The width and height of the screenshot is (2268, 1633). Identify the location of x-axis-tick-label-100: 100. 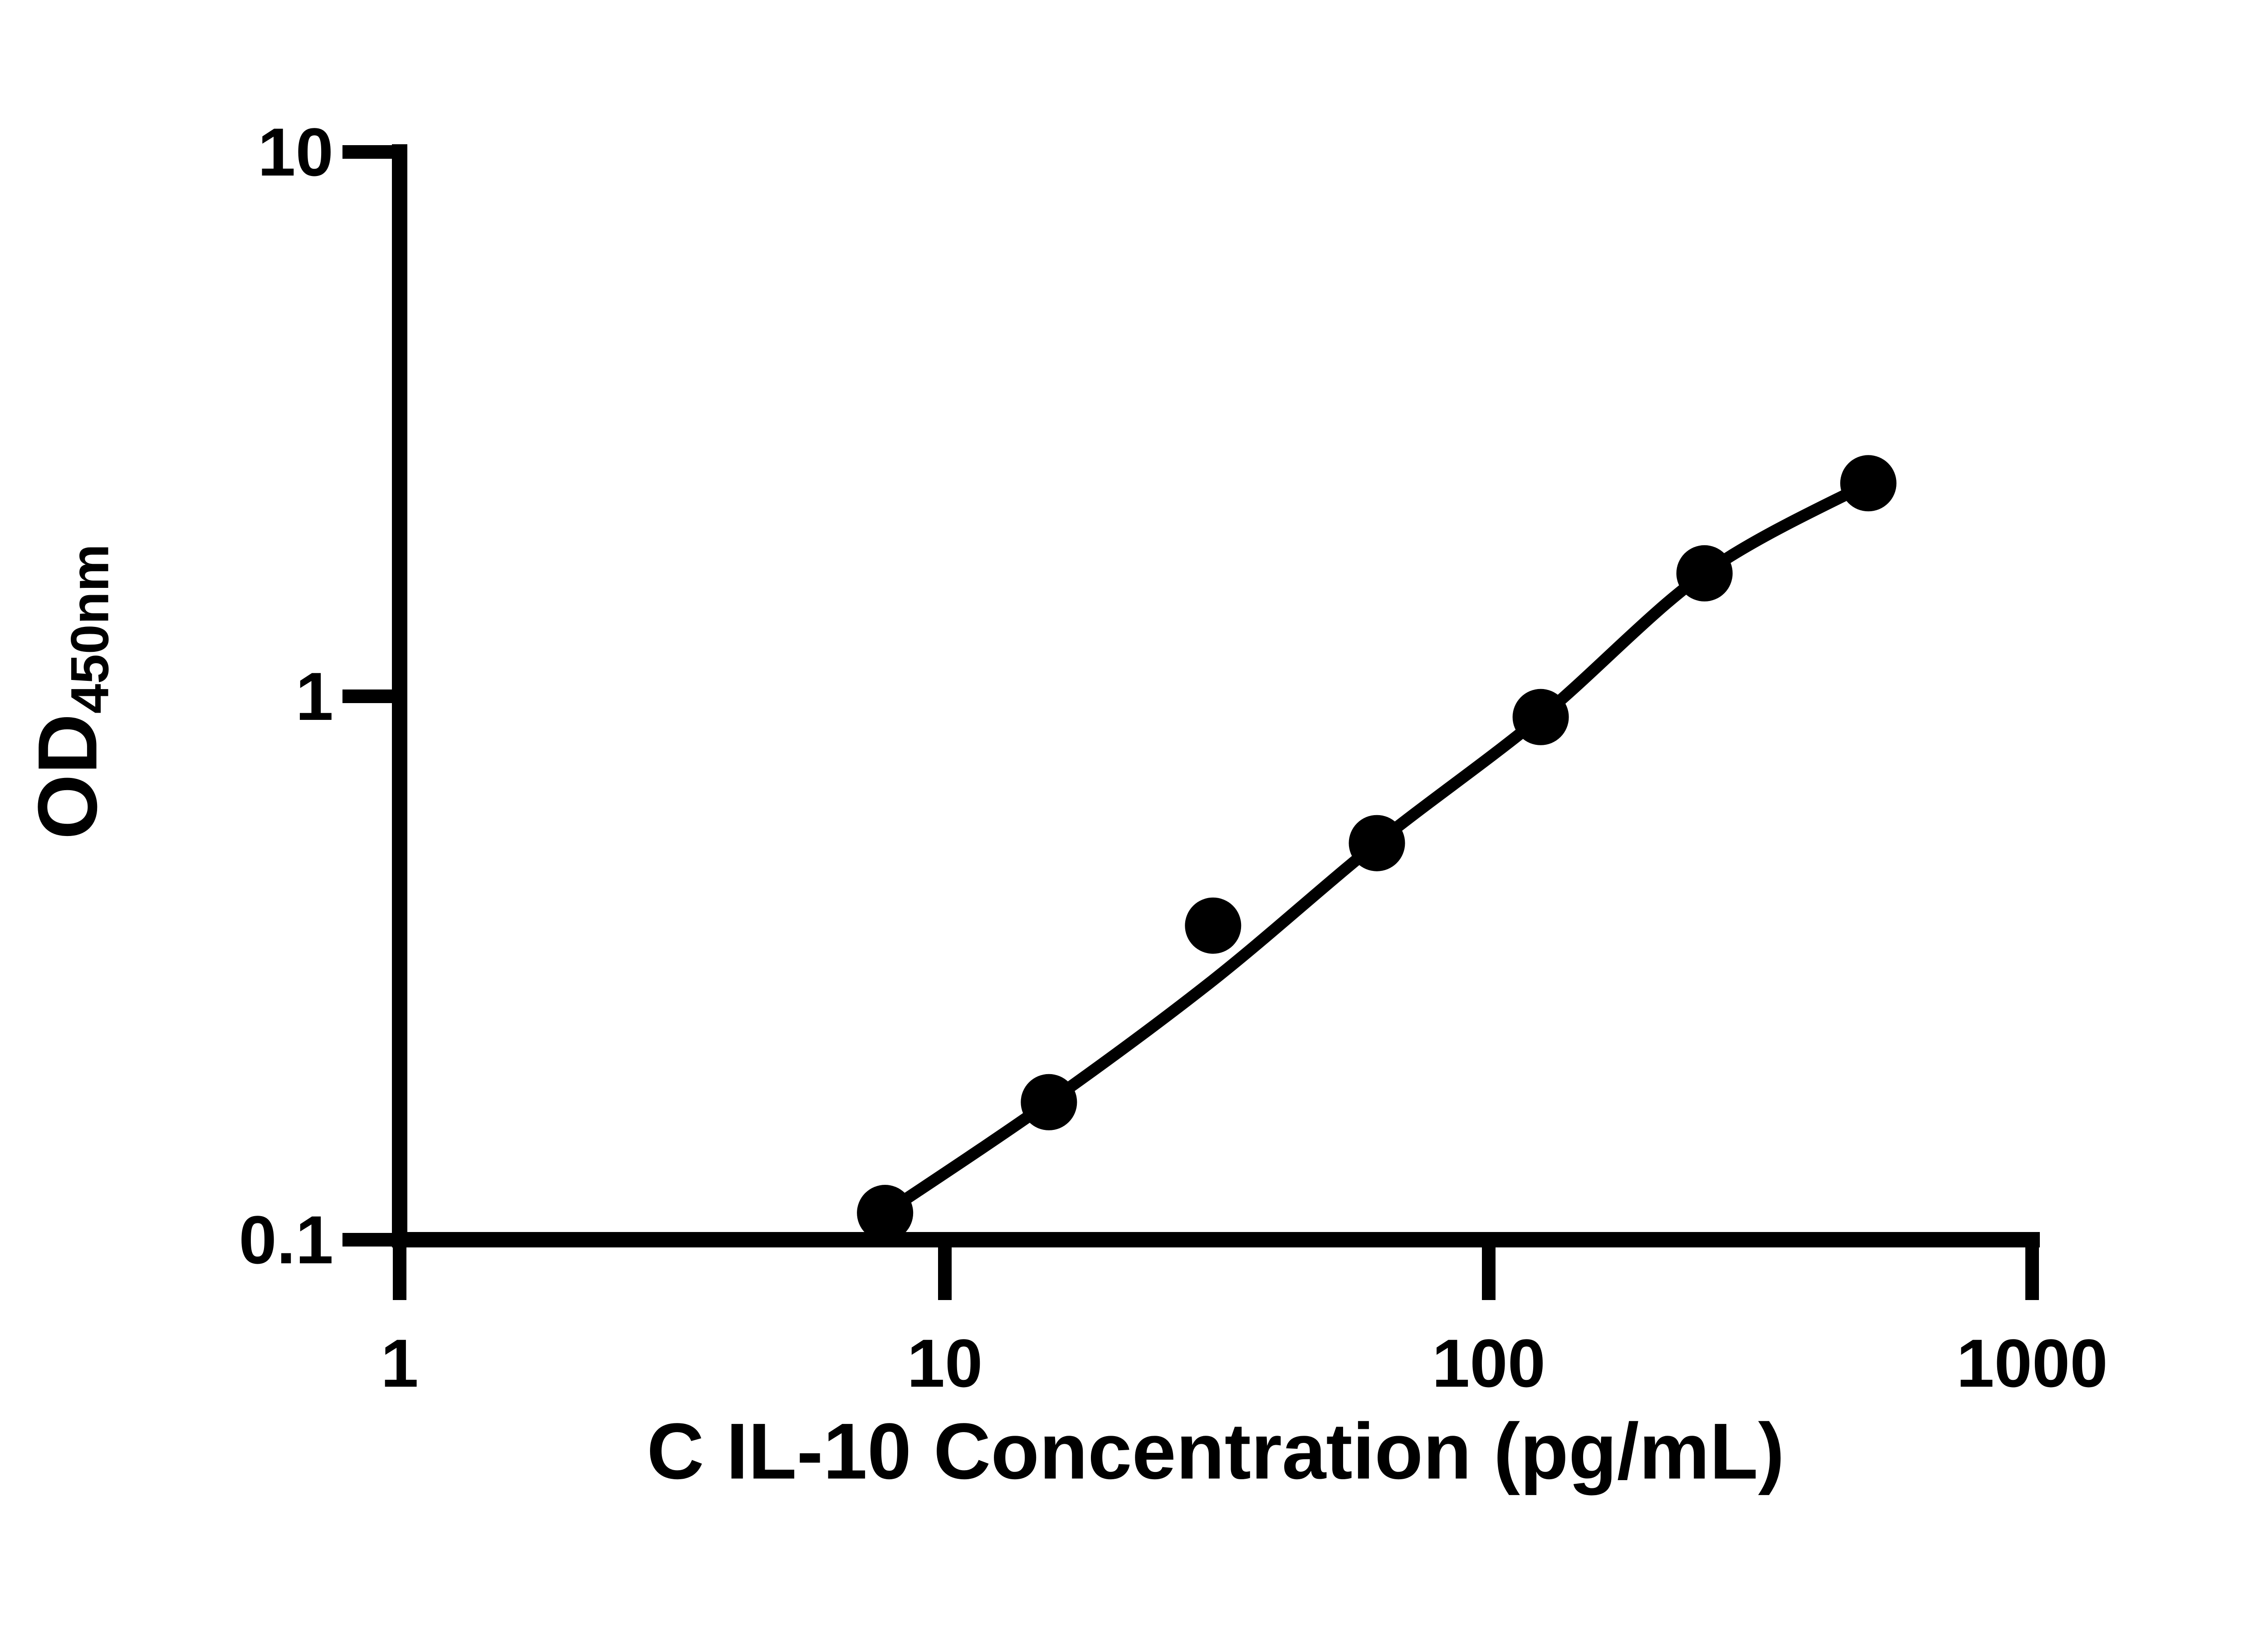
(1489, 1363).